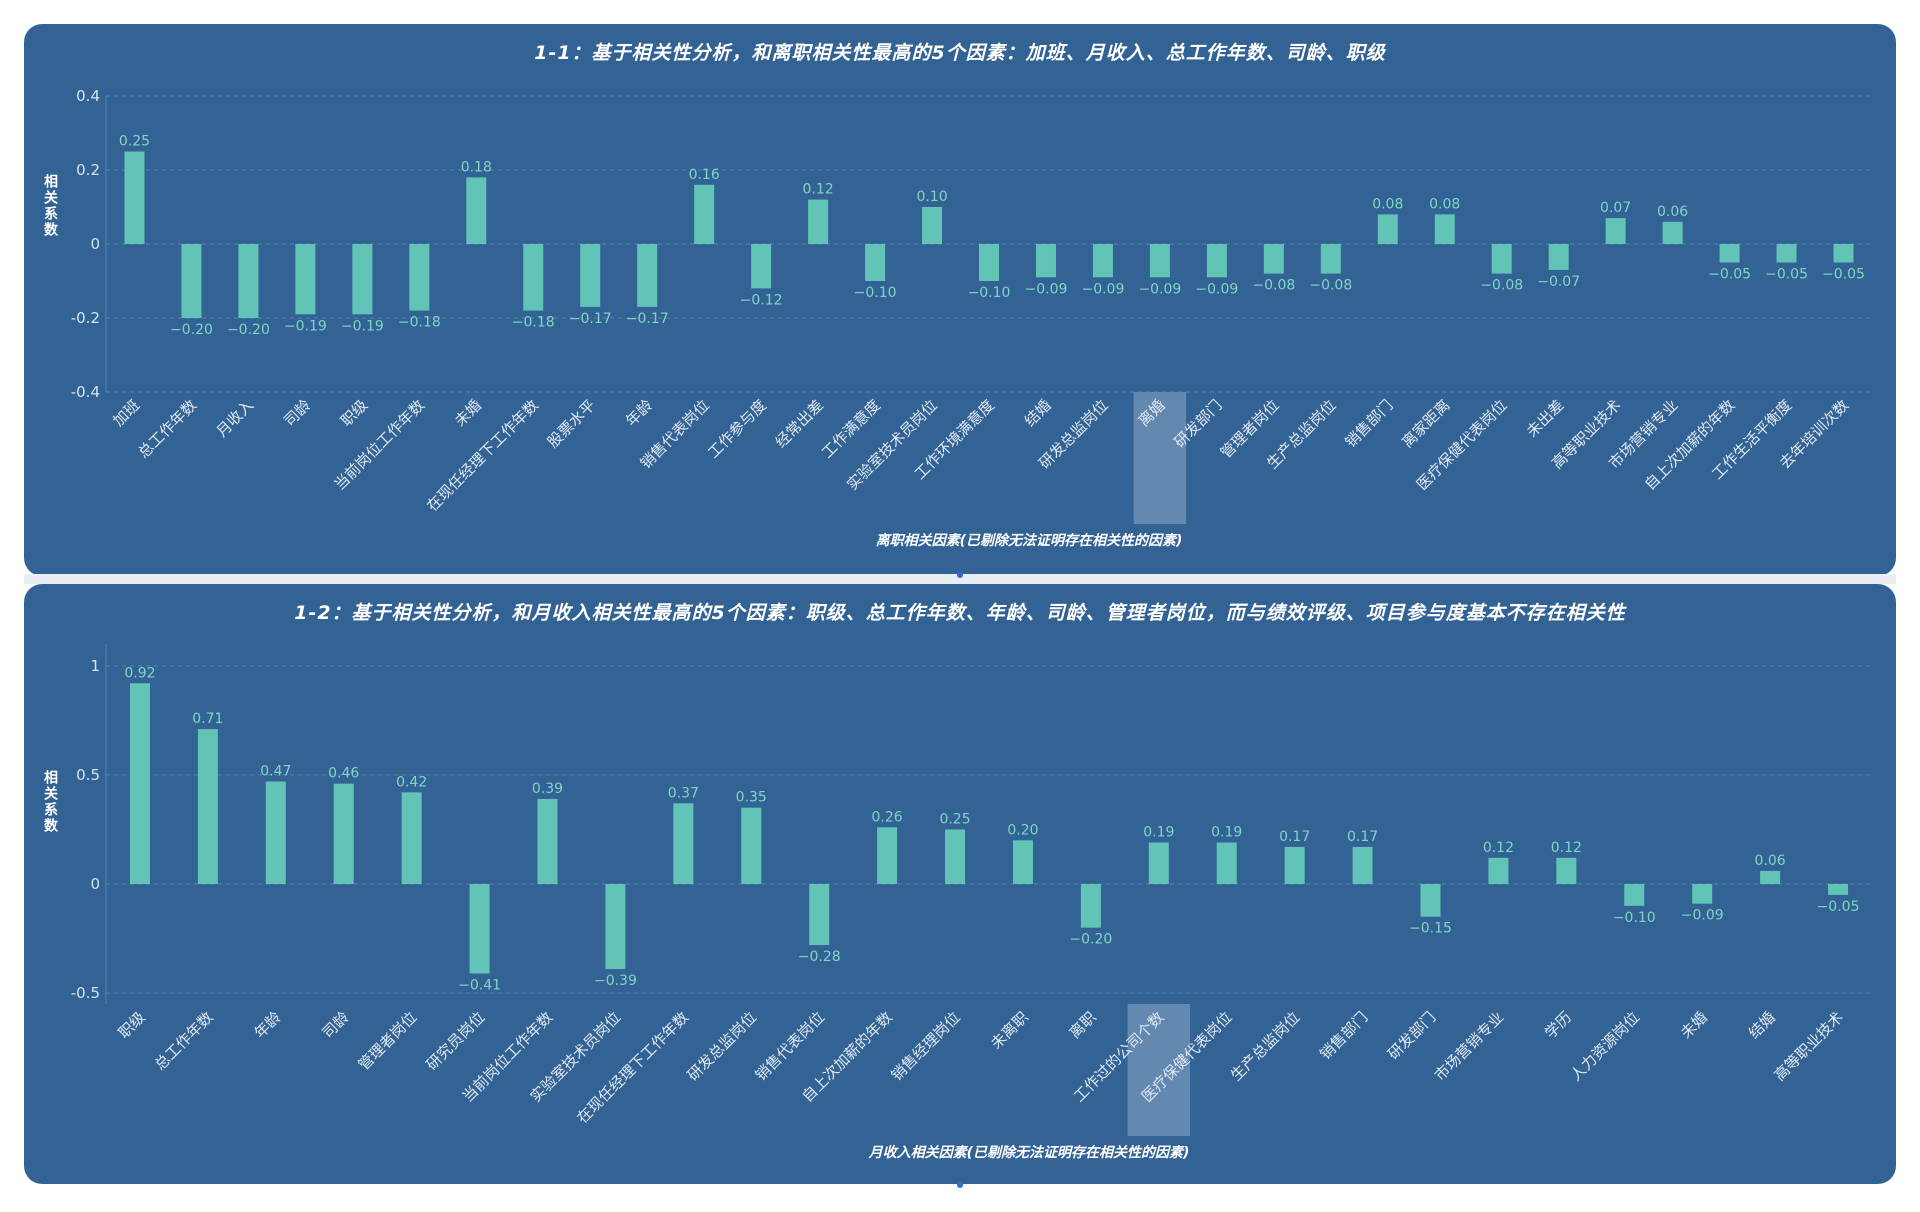 This screenshot has height=1212, width=1920. Describe the element at coordinates (960, 579) in the screenshot. I see `panel-divider` at that location.